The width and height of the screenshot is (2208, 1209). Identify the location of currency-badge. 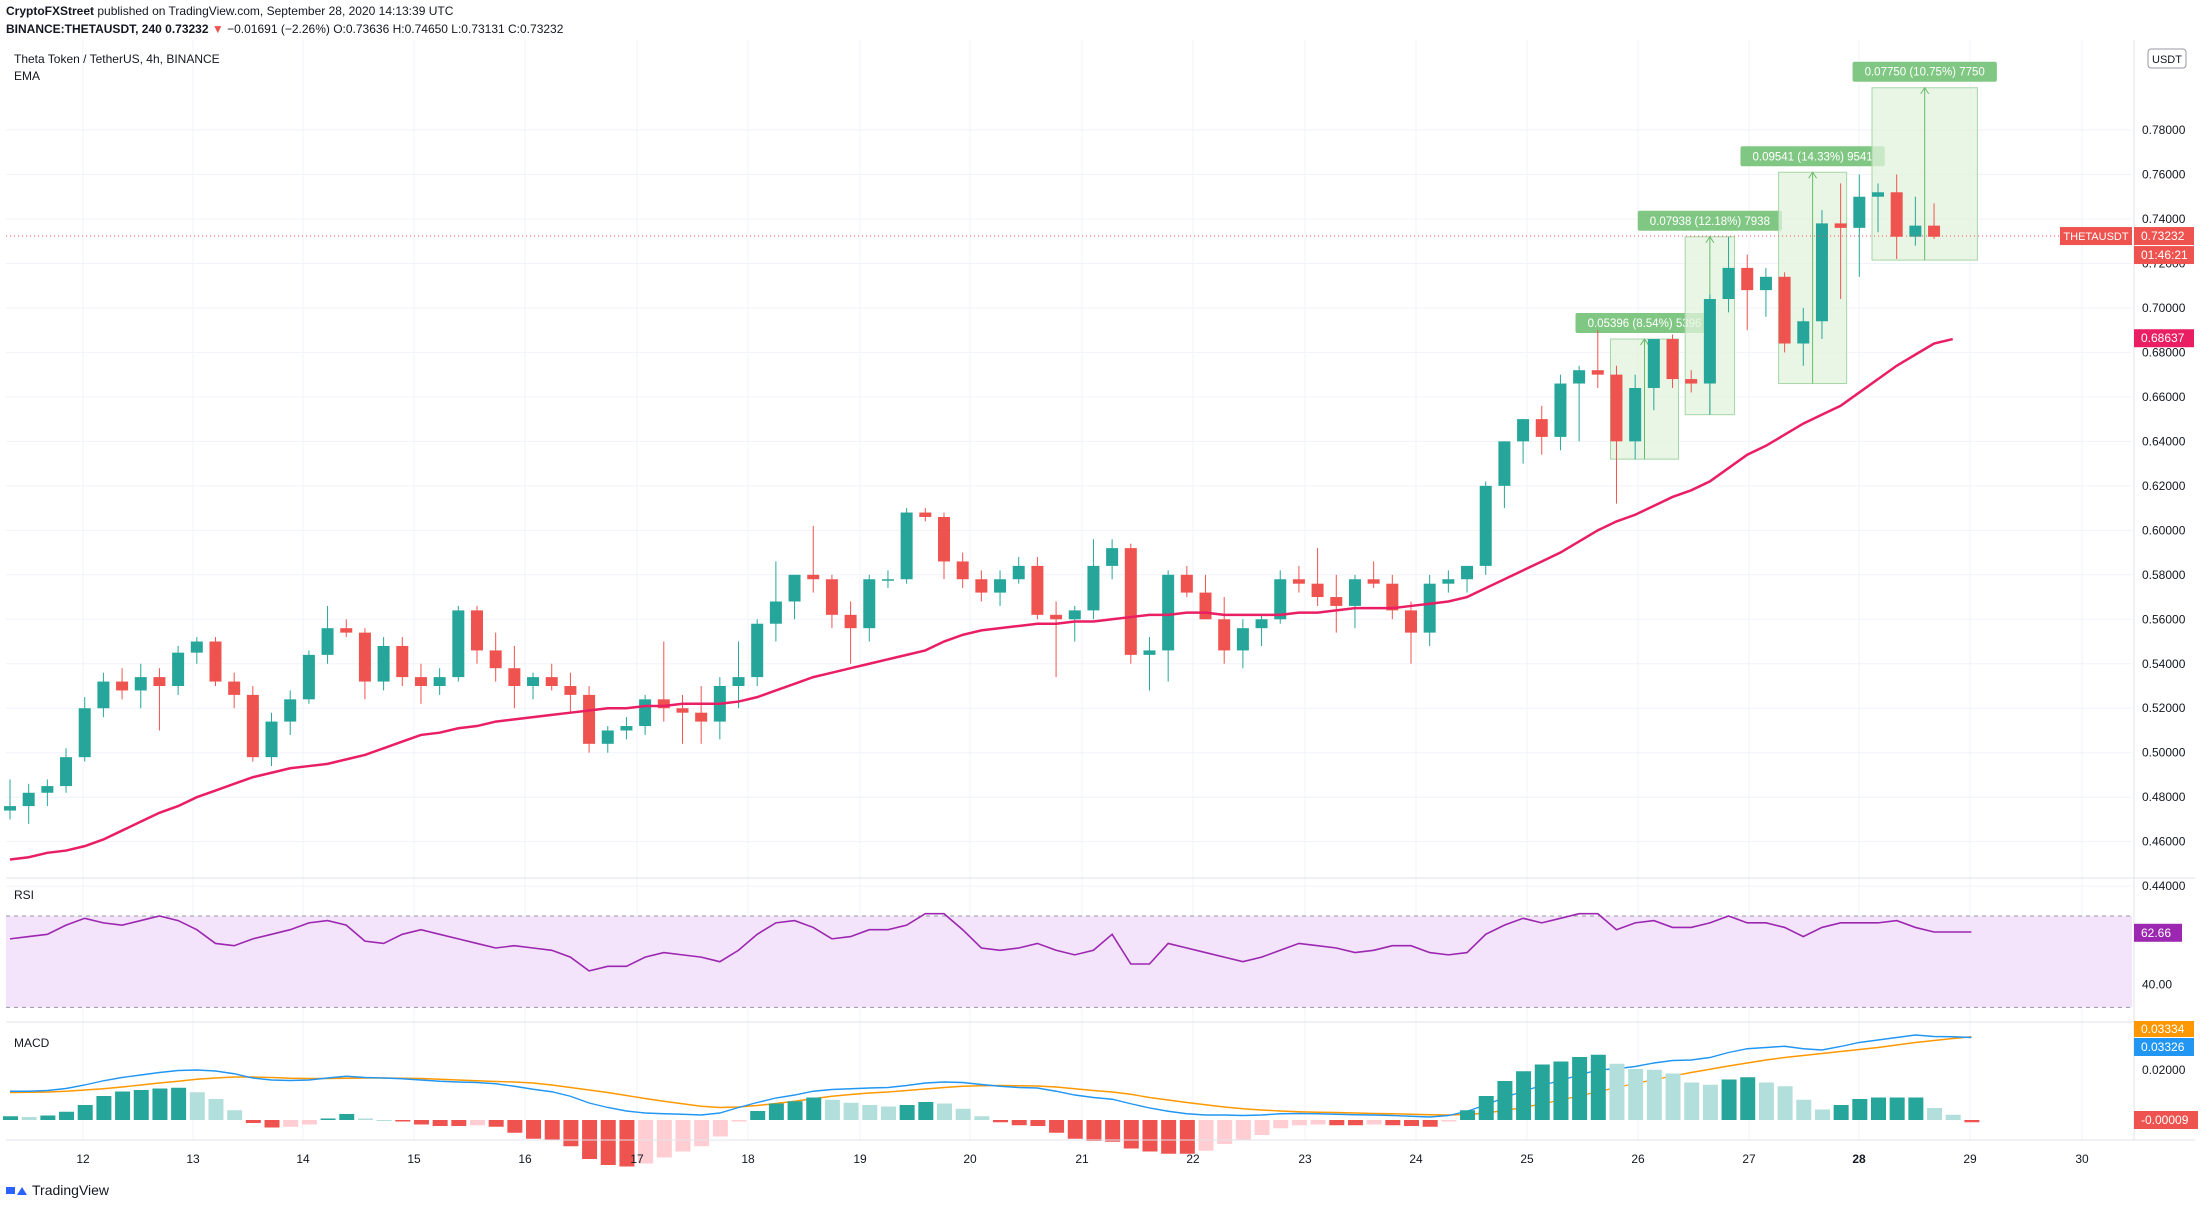
(2167, 58).